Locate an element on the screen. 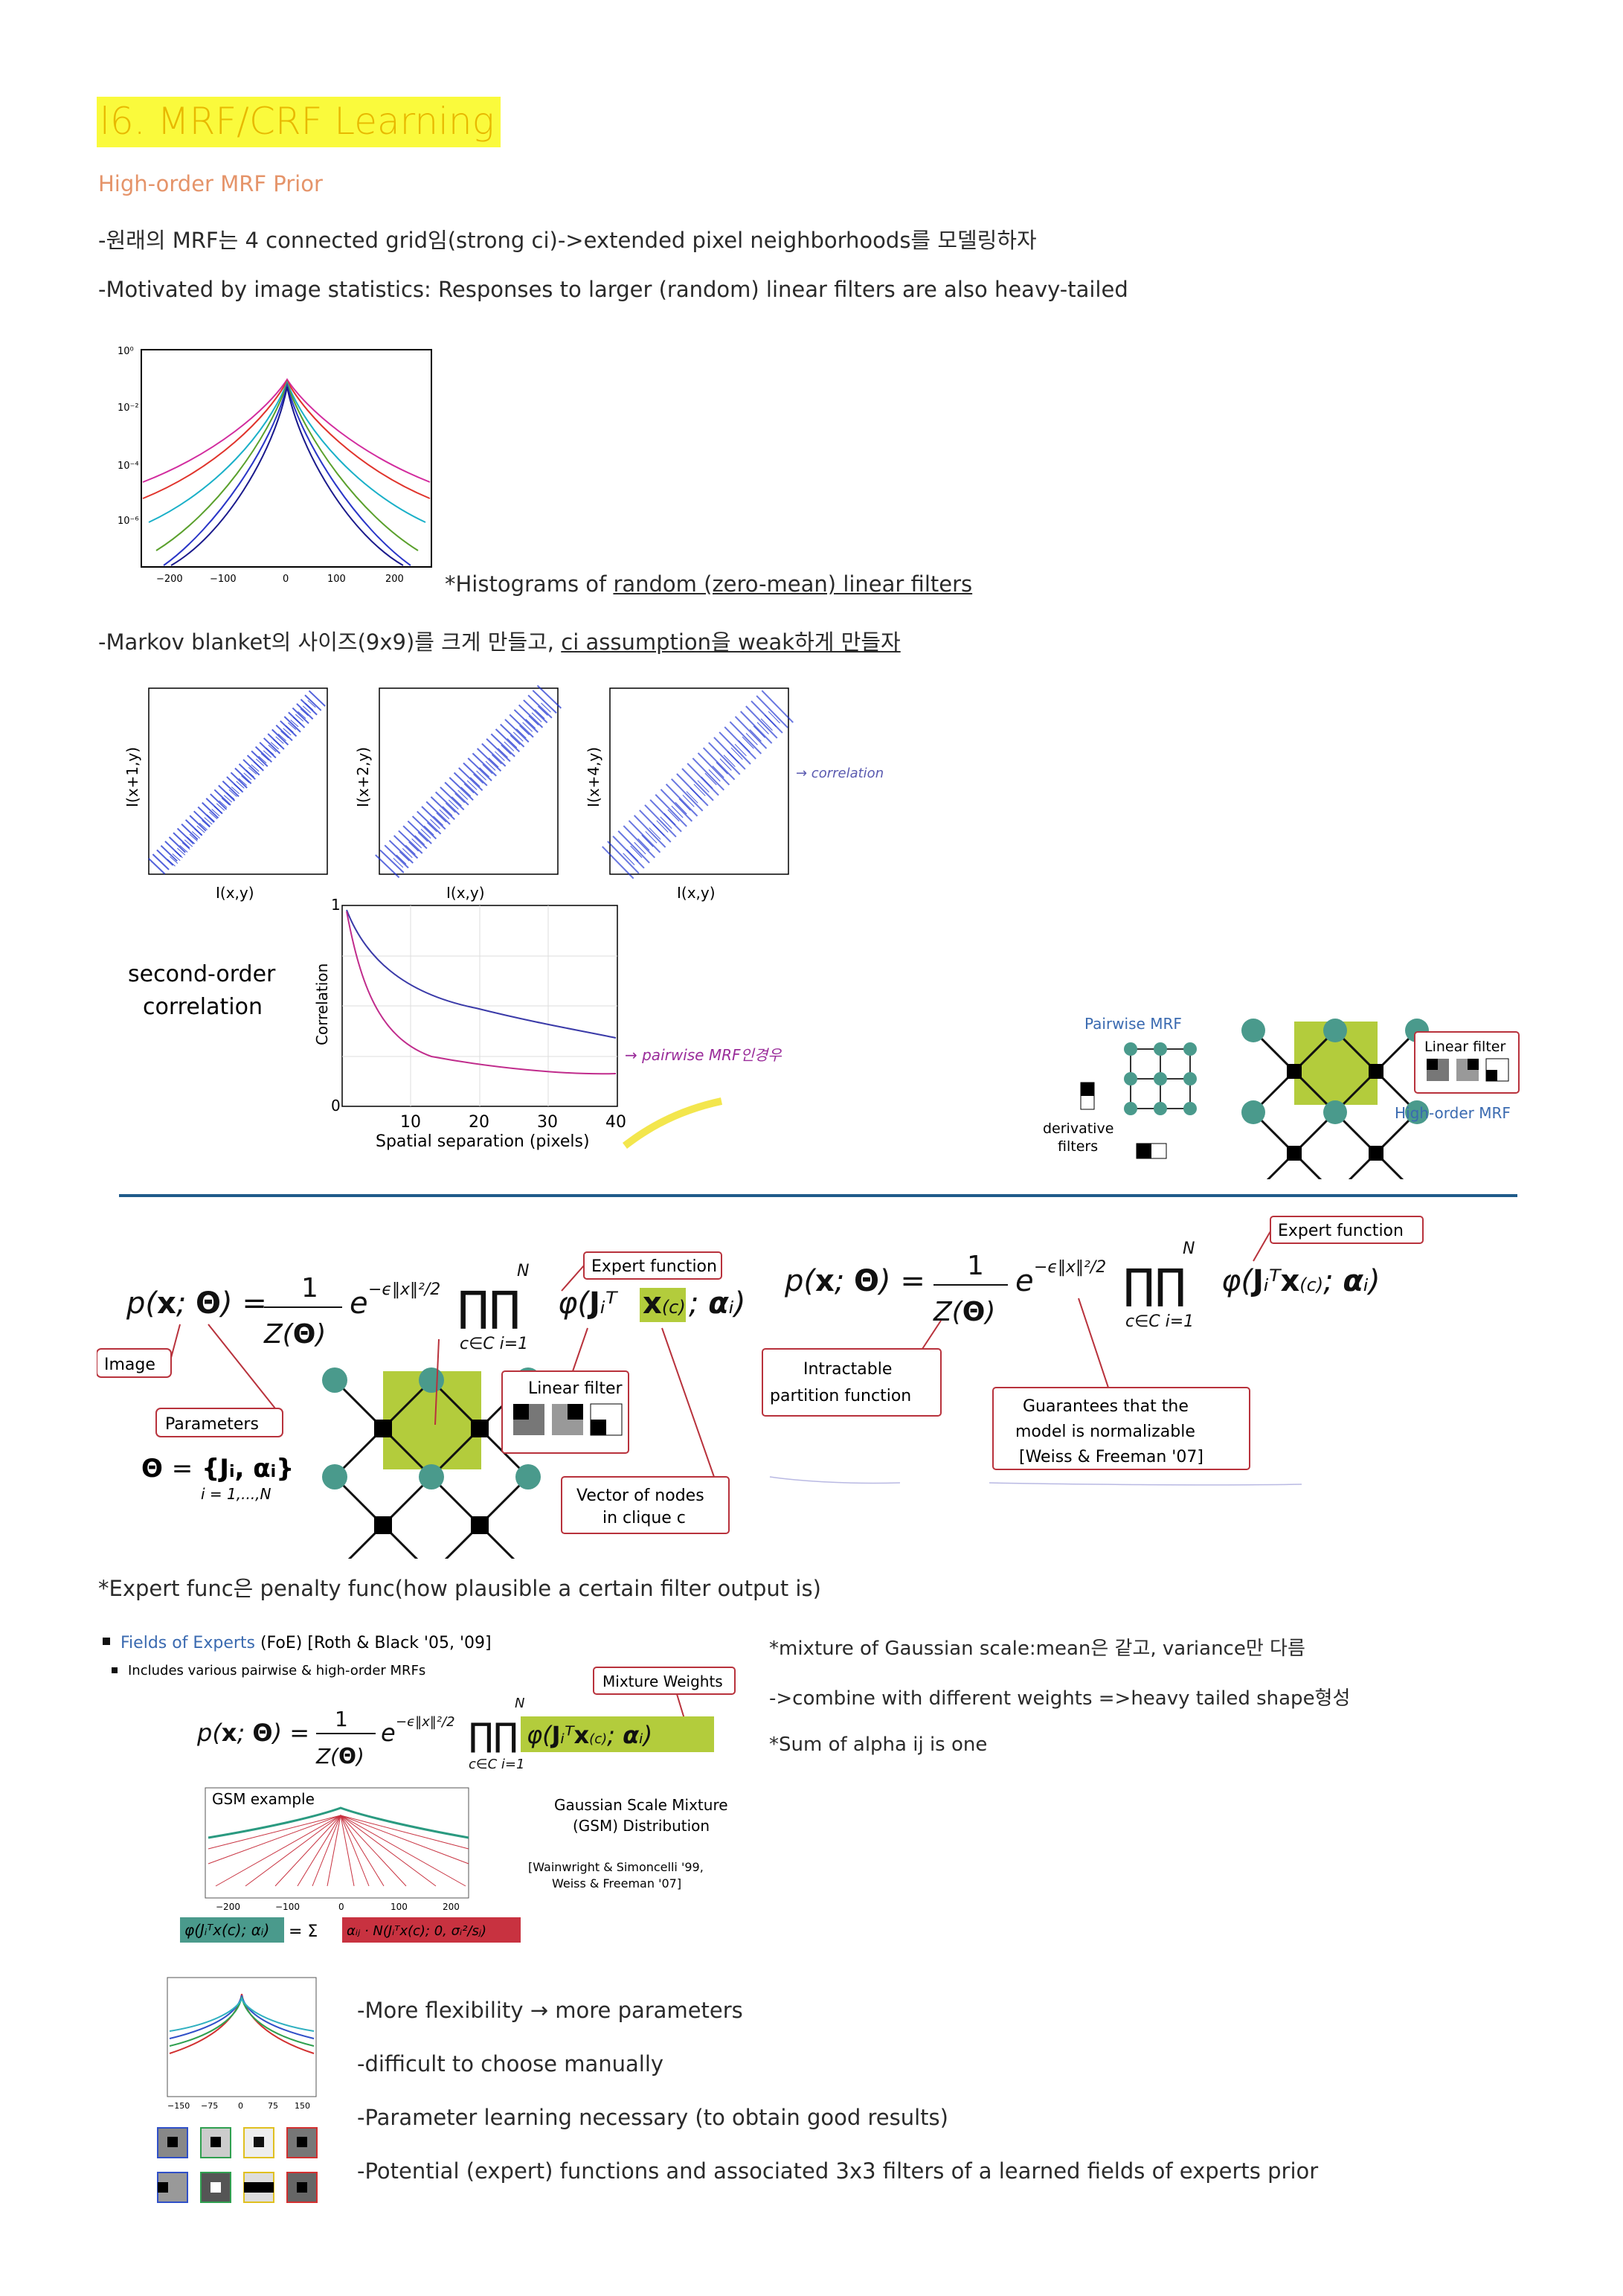 The image size is (1623, 2296). learned-xtick-1: −75 is located at coordinates (210, 2106).